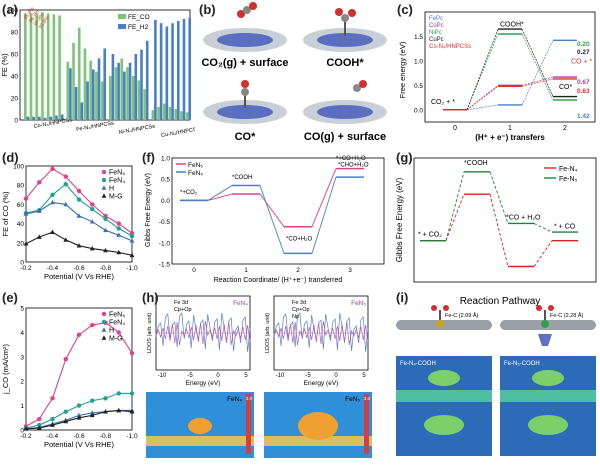 Image resolution: width=600 pixels, height=467 pixels. Describe the element at coordinates (10, 157) in the screenshot. I see `panel-label-d: (d)` at that location.